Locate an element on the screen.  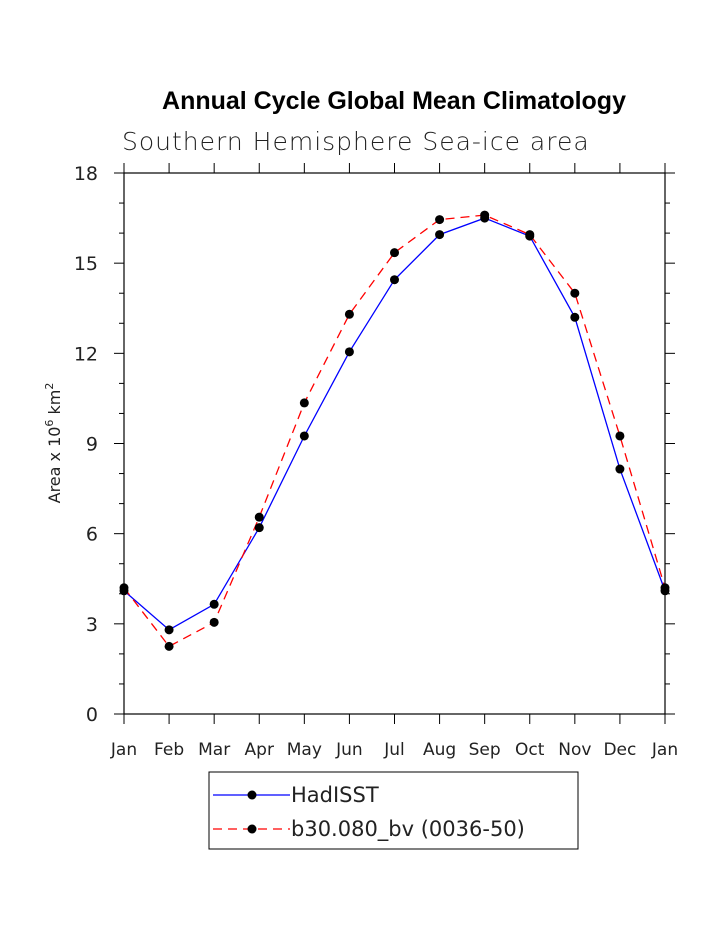
legend-label-b30: b30.080_bv (0036-50) is located at coordinates (408, 829).